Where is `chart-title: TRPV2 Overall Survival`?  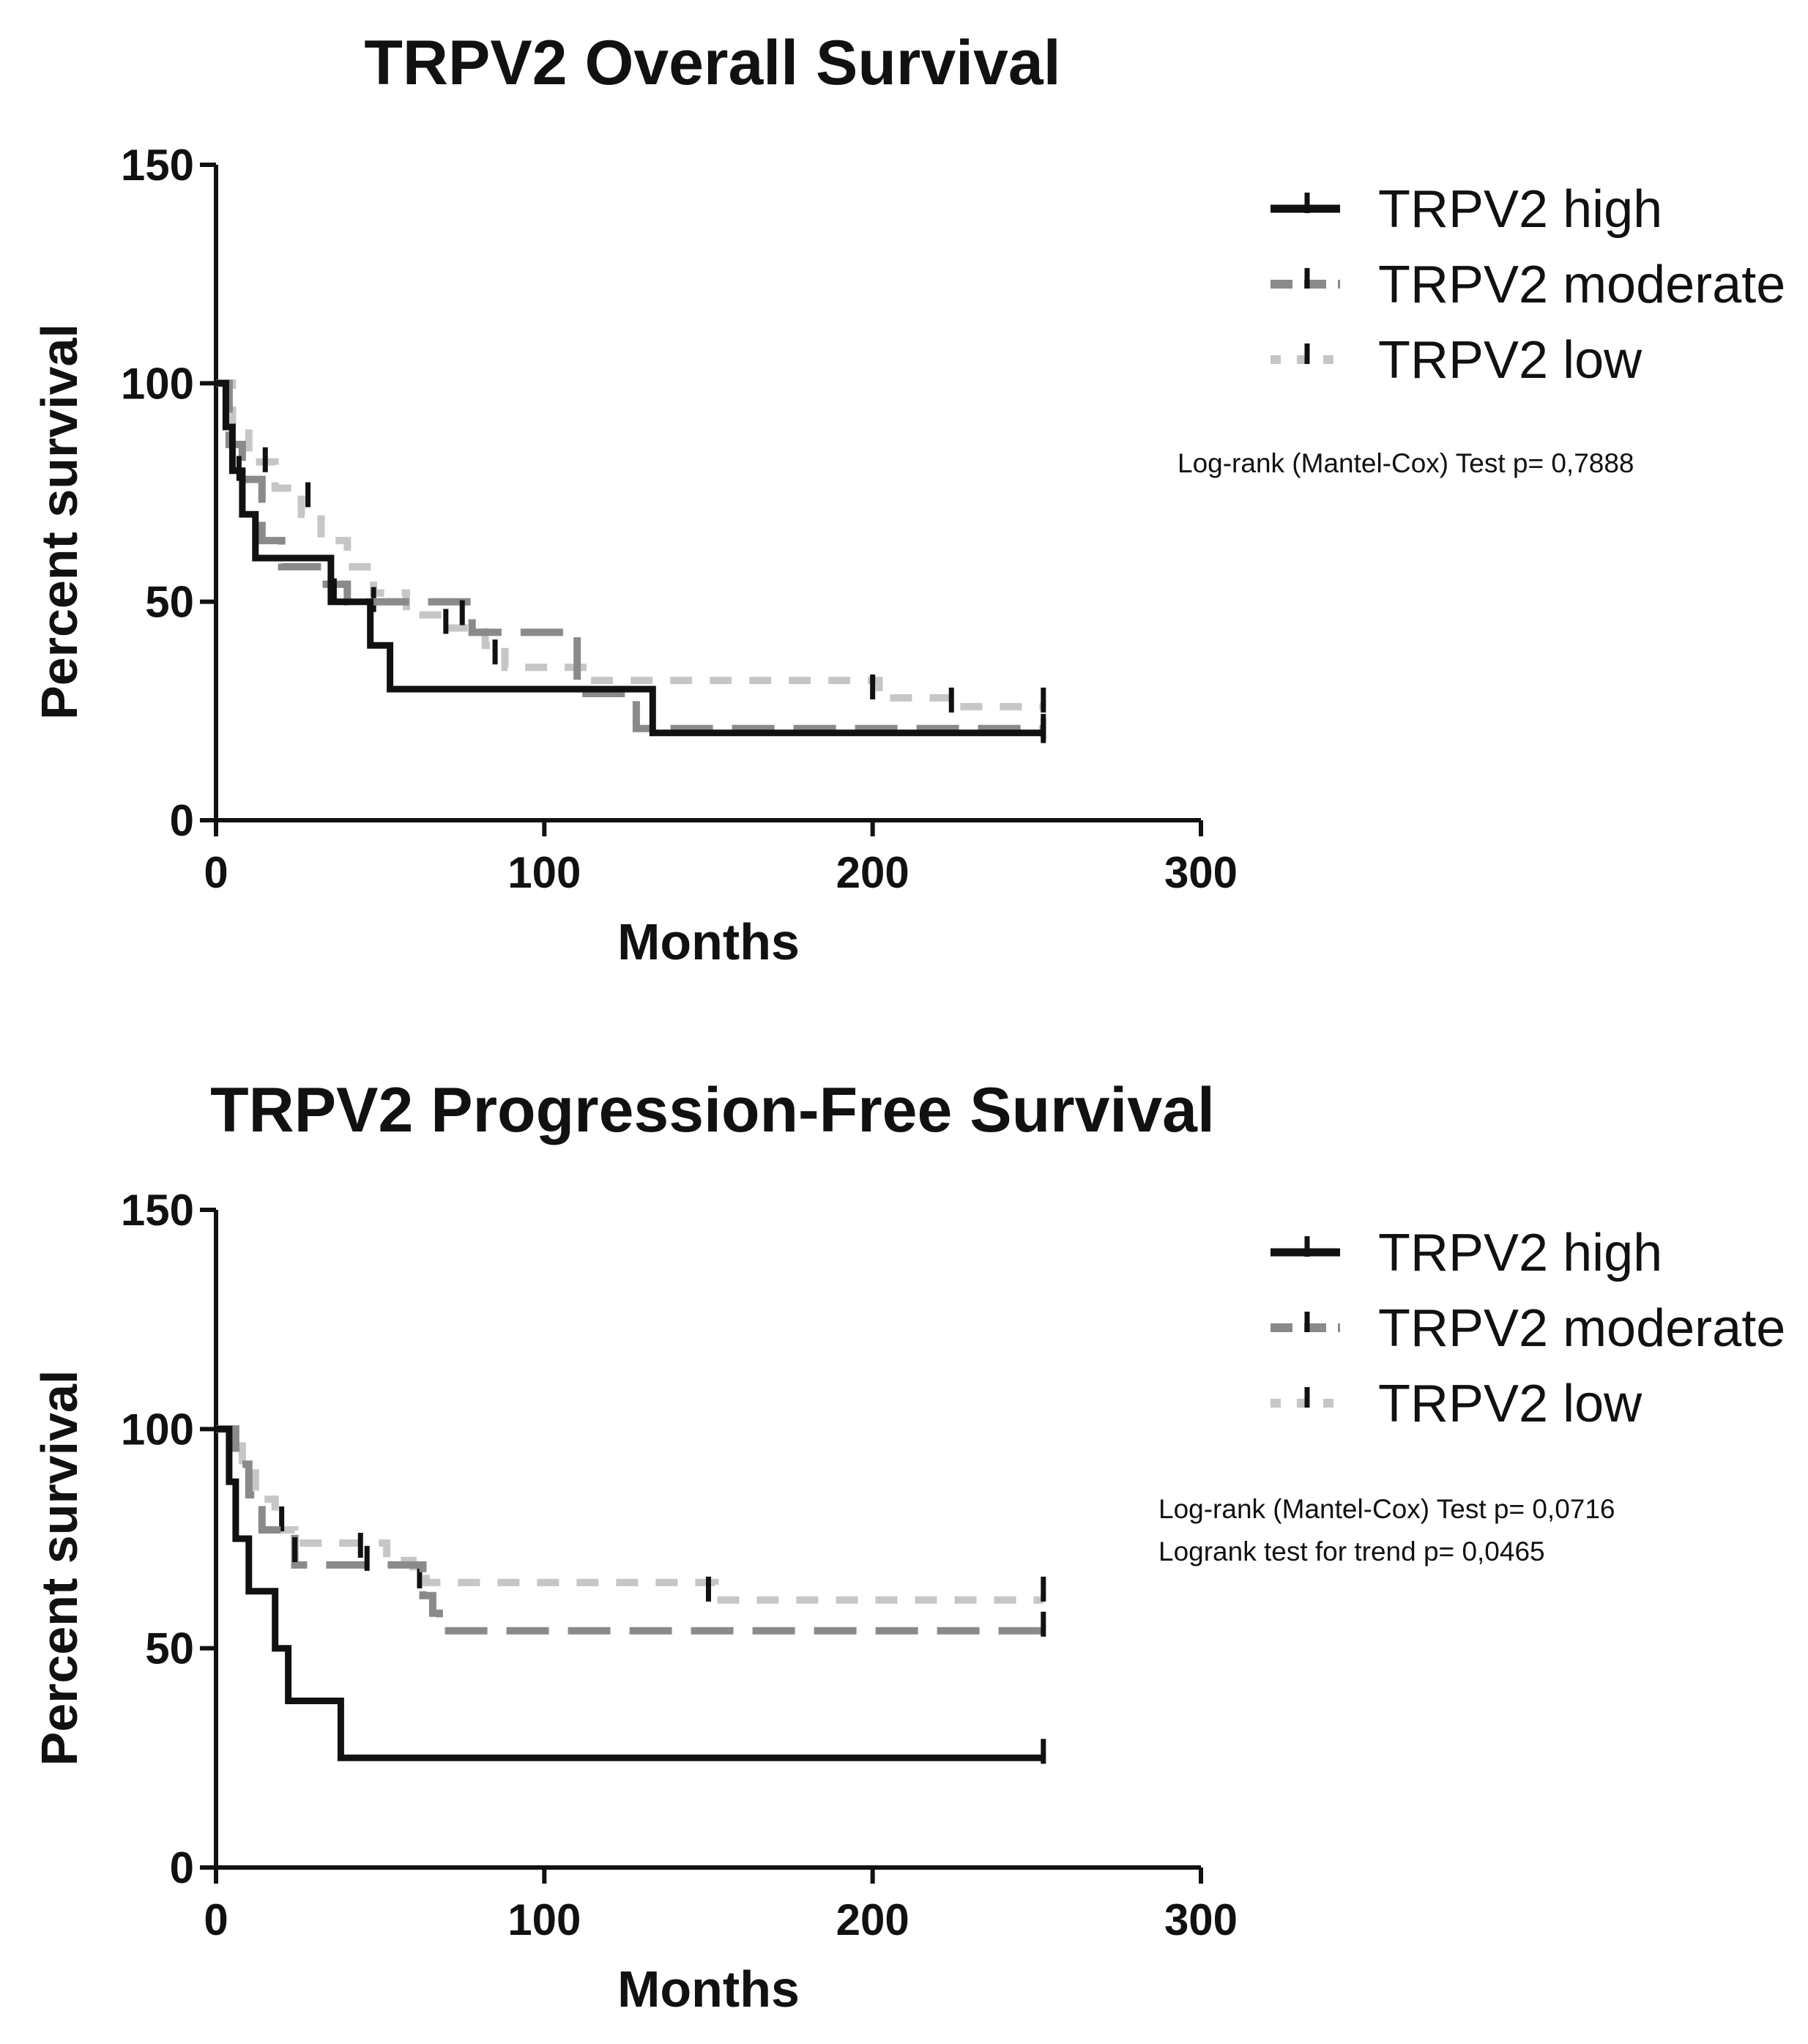 chart-title: TRPV2 Overall Survival is located at coordinates (712, 63).